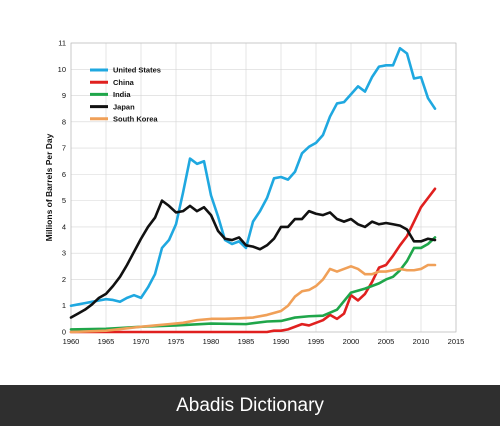 The width and height of the screenshot is (500, 426). I want to click on x-tick-label: 1980, so click(211, 341).